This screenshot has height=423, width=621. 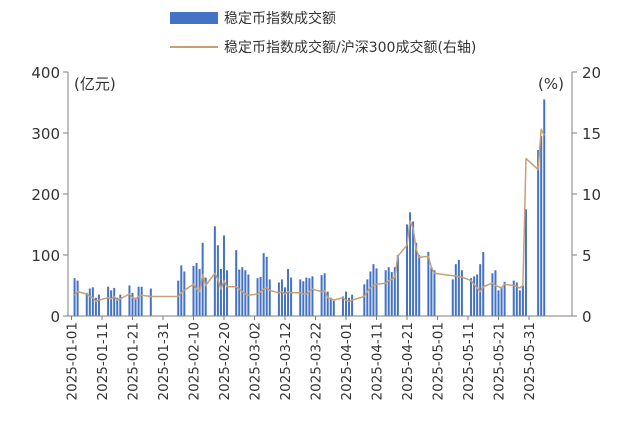 What do you see at coordinates (323, 33) in the screenshot?
I see `legend: 稳定币指数成交额 稳定币指数成交额/沪深300成交额(右轴)` at bounding box center [323, 33].